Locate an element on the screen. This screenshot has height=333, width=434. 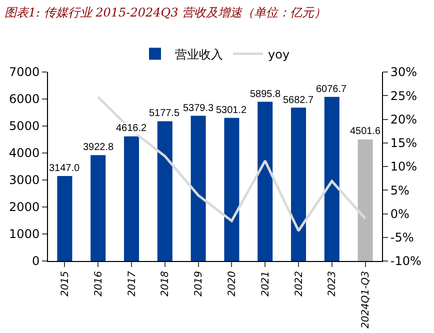
y2-tick-label: 10% is located at coordinates (404, 167).